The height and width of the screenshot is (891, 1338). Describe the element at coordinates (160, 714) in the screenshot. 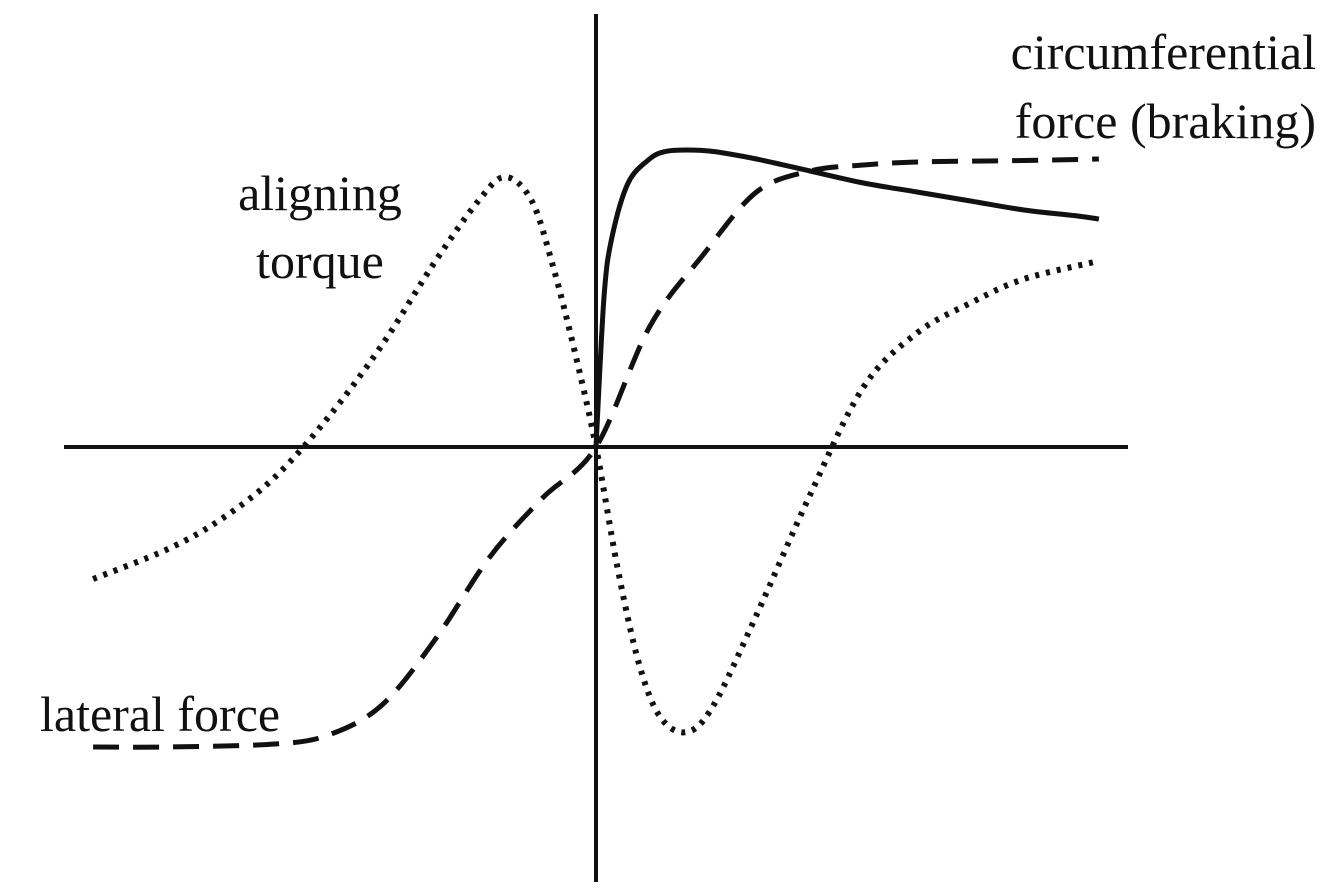

I see `annotation-lateral-force: lateral force` at that location.